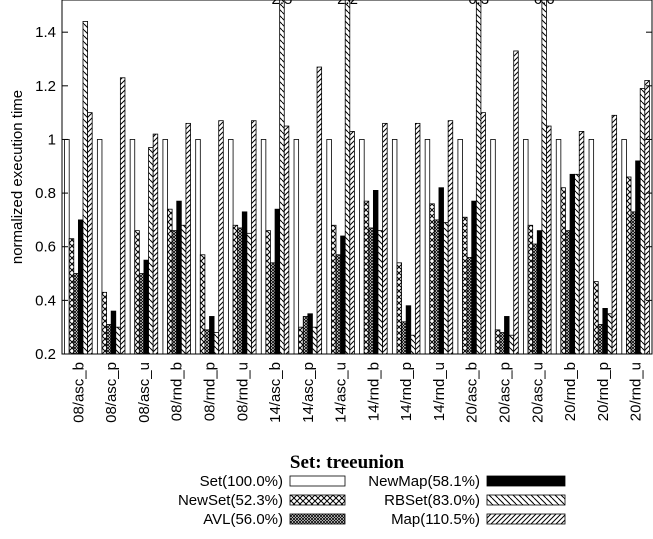  What do you see at coordinates (45, 193) in the screenshot?
I see `y-tick-label: 0.8` at bounding box center [45, 193].